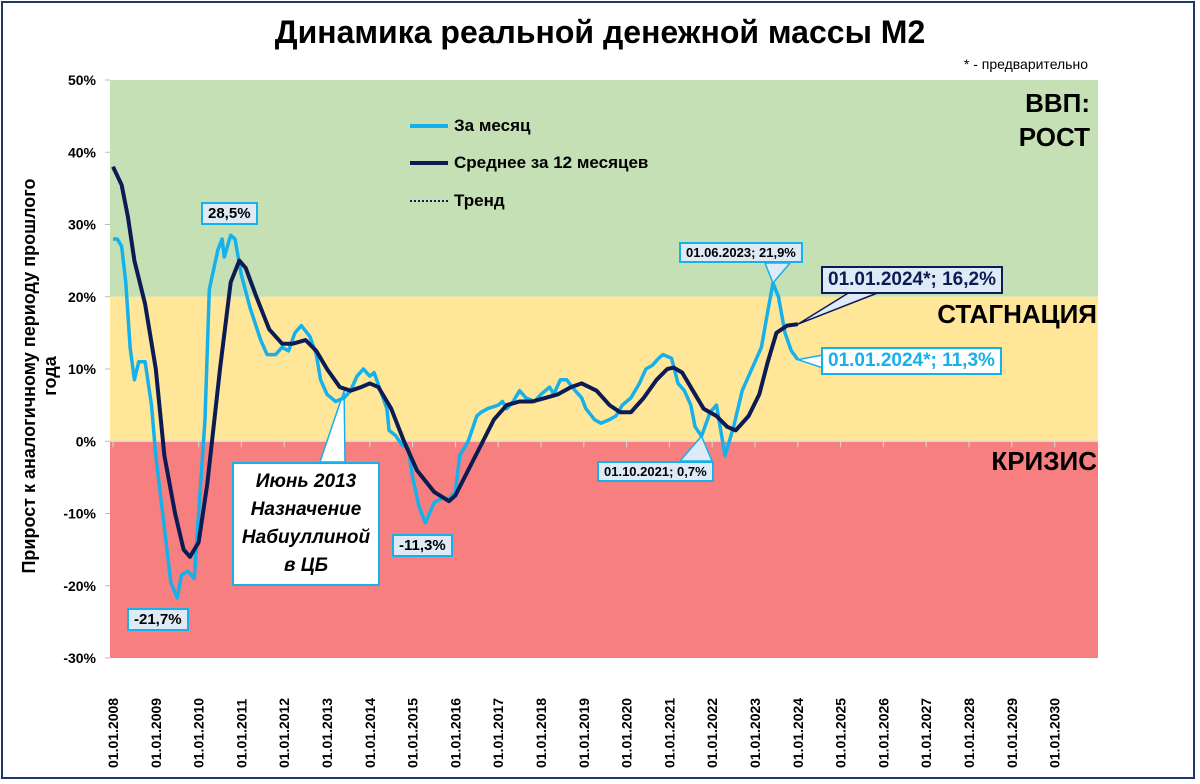  I want to click on x-tick-label: 01.01.2016, so click(455, 733).